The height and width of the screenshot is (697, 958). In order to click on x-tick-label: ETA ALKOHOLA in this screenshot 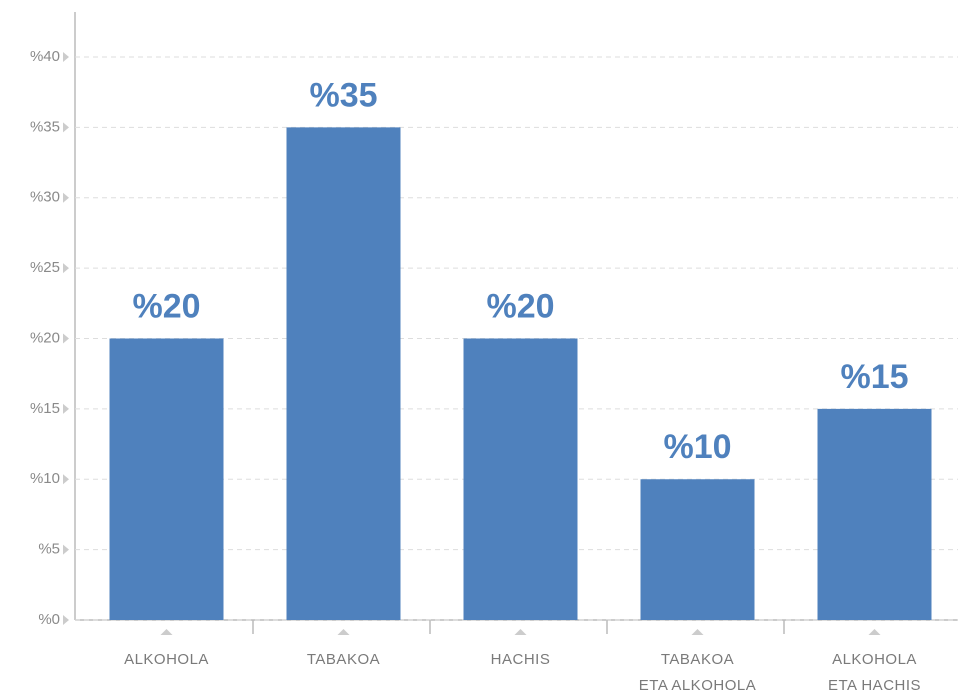, I will do `click(697, 685)`.